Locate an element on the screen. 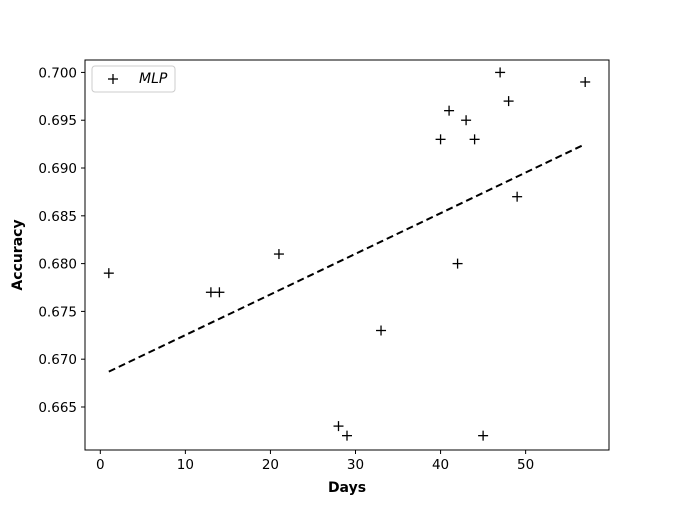 Image resolution: width=676 pixels, height=507 pixels. y-tick-label: 0.680 is located at coordinates (57, 265).